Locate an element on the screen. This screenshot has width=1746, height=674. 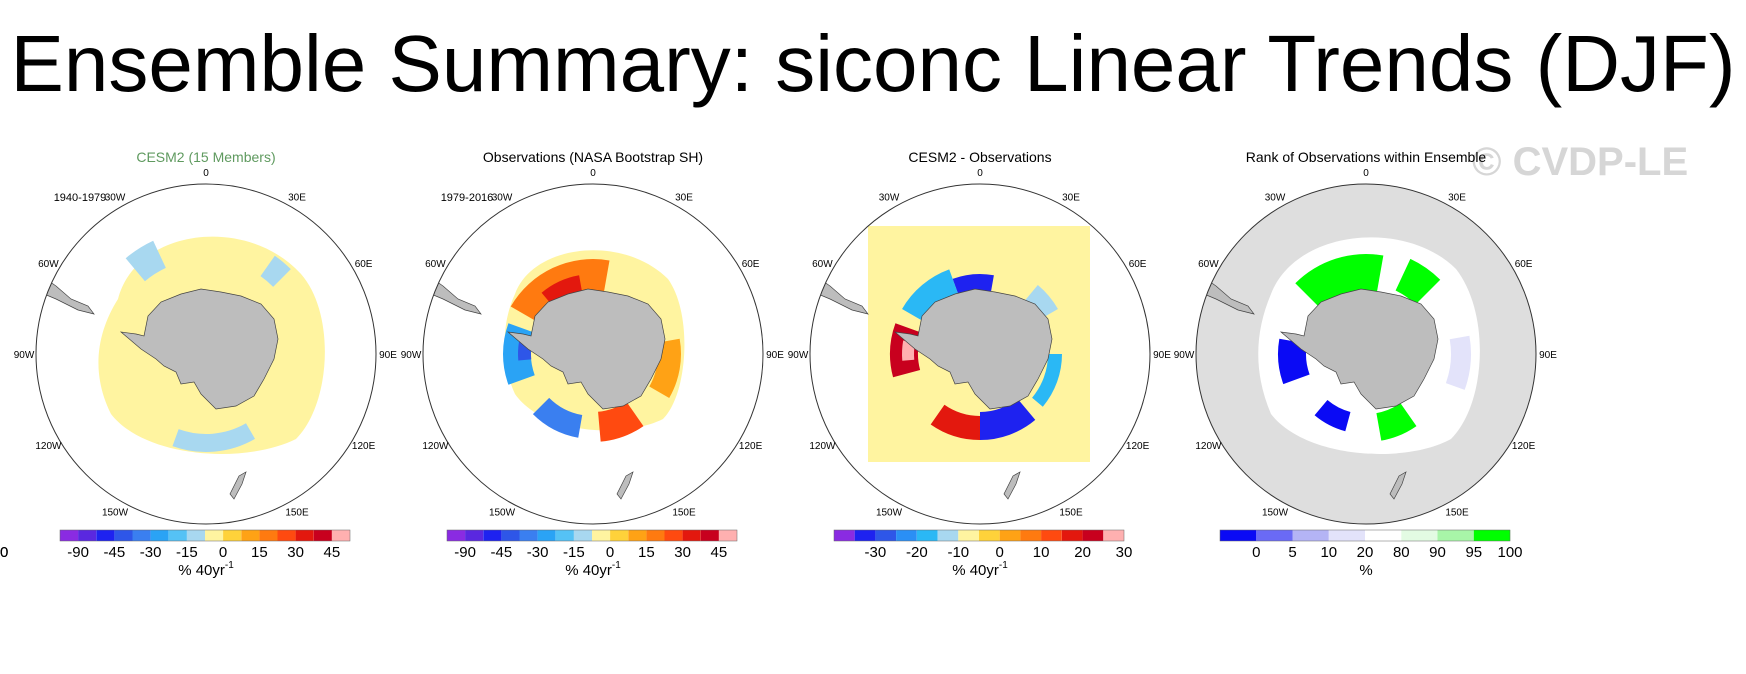
units-exponent: -1 is located at coordinates (229, 565).